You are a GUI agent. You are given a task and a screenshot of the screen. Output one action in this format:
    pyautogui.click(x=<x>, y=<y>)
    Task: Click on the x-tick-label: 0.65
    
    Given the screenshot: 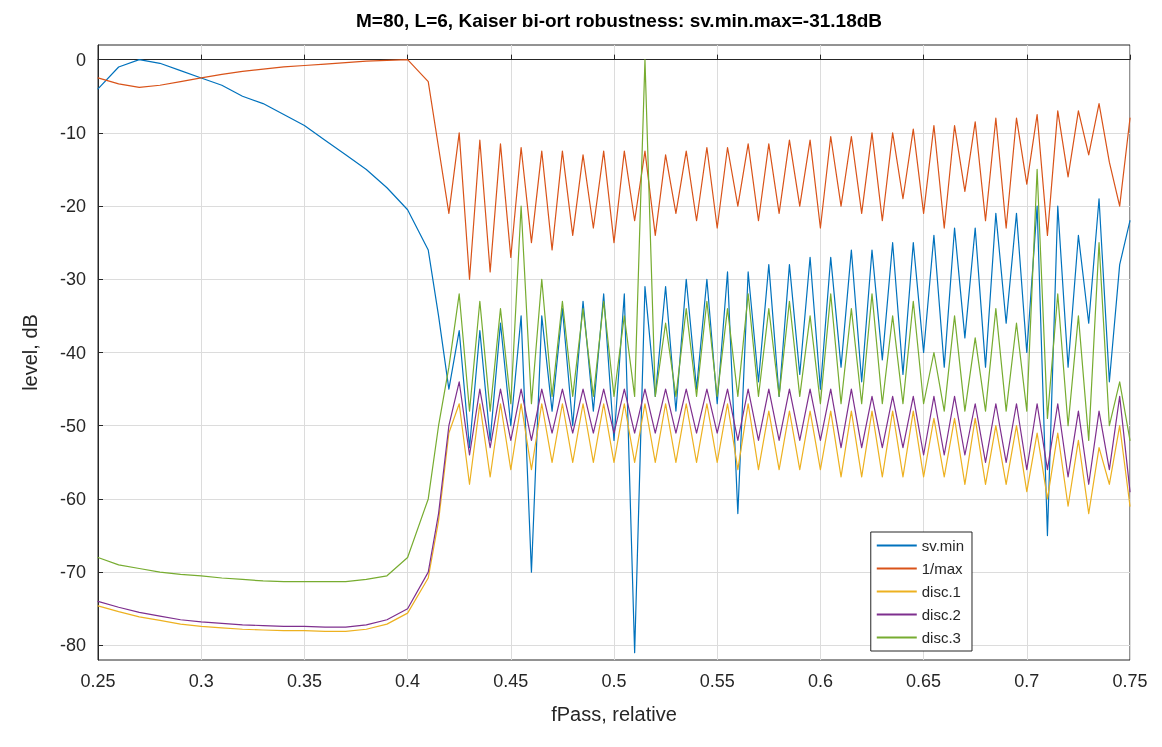 What is the action you would take?
    pyautogui.click(x=924, y=681)
    